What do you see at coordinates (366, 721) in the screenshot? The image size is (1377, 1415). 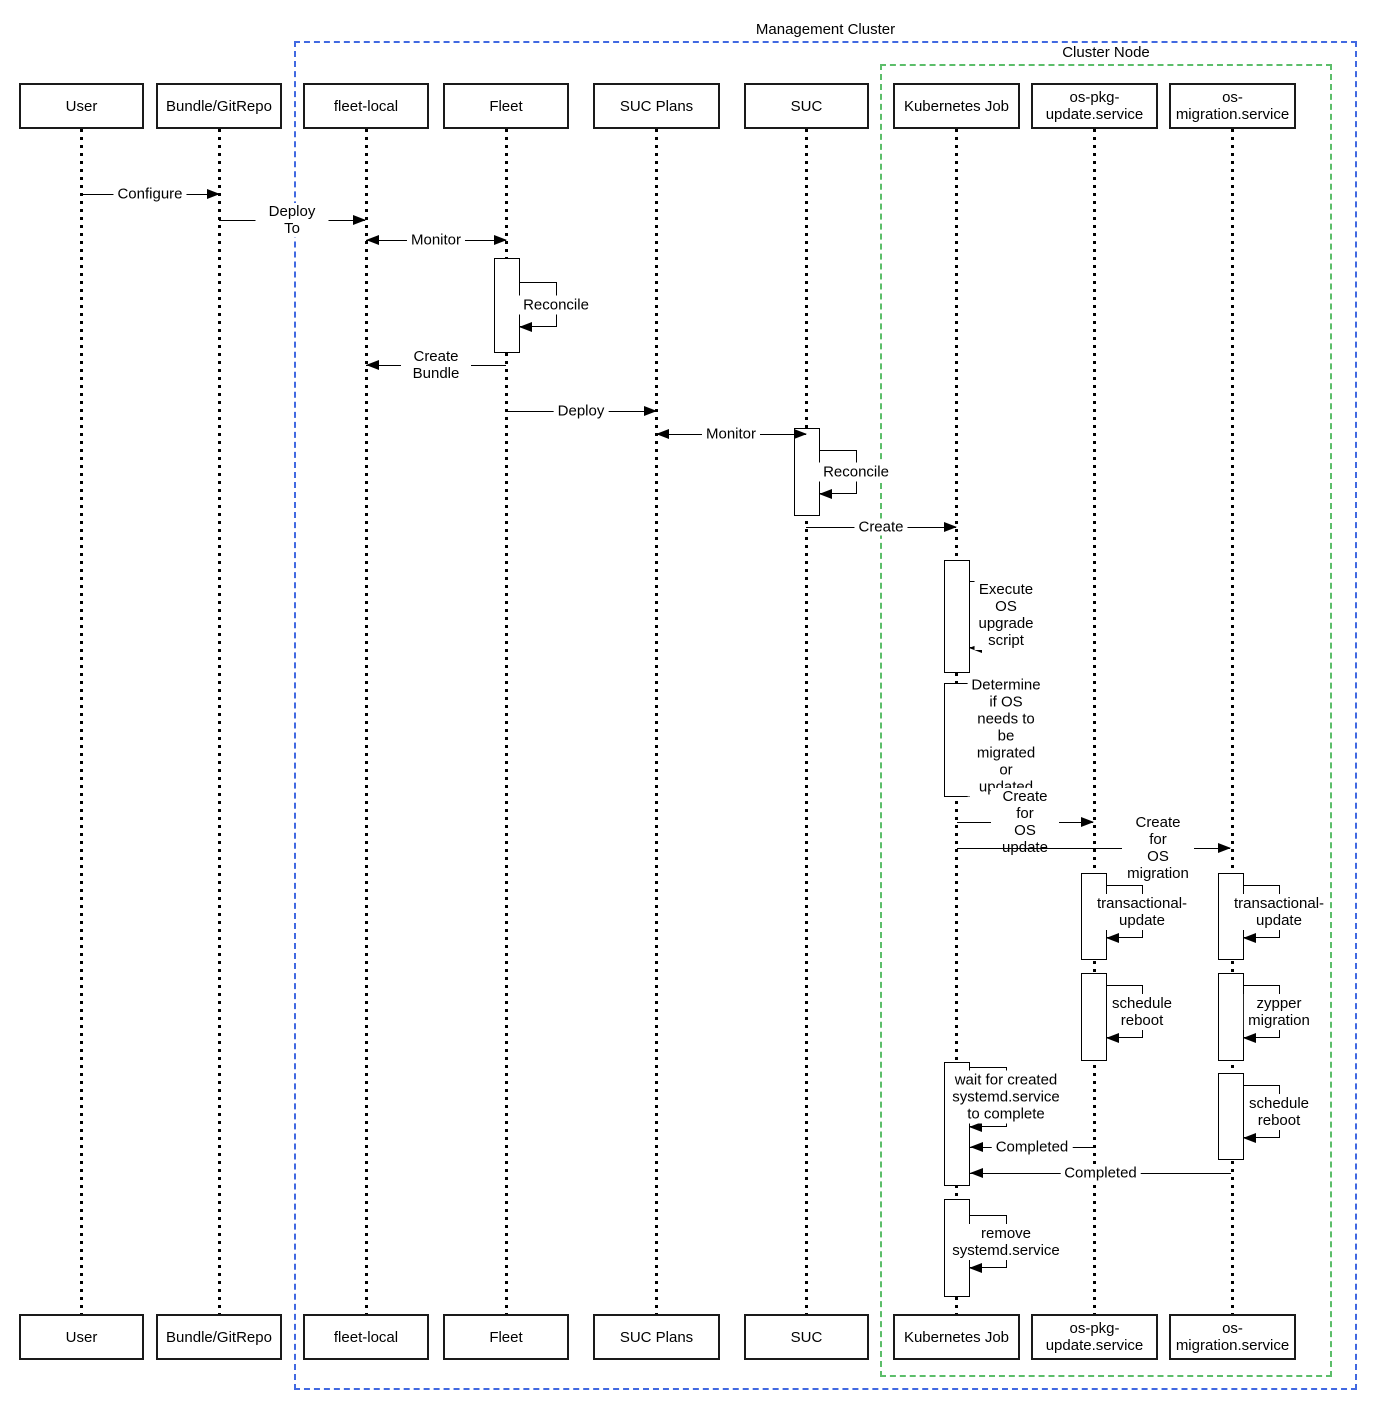 I see `lifeline-fleet-local` at bounding box center [366, 721].